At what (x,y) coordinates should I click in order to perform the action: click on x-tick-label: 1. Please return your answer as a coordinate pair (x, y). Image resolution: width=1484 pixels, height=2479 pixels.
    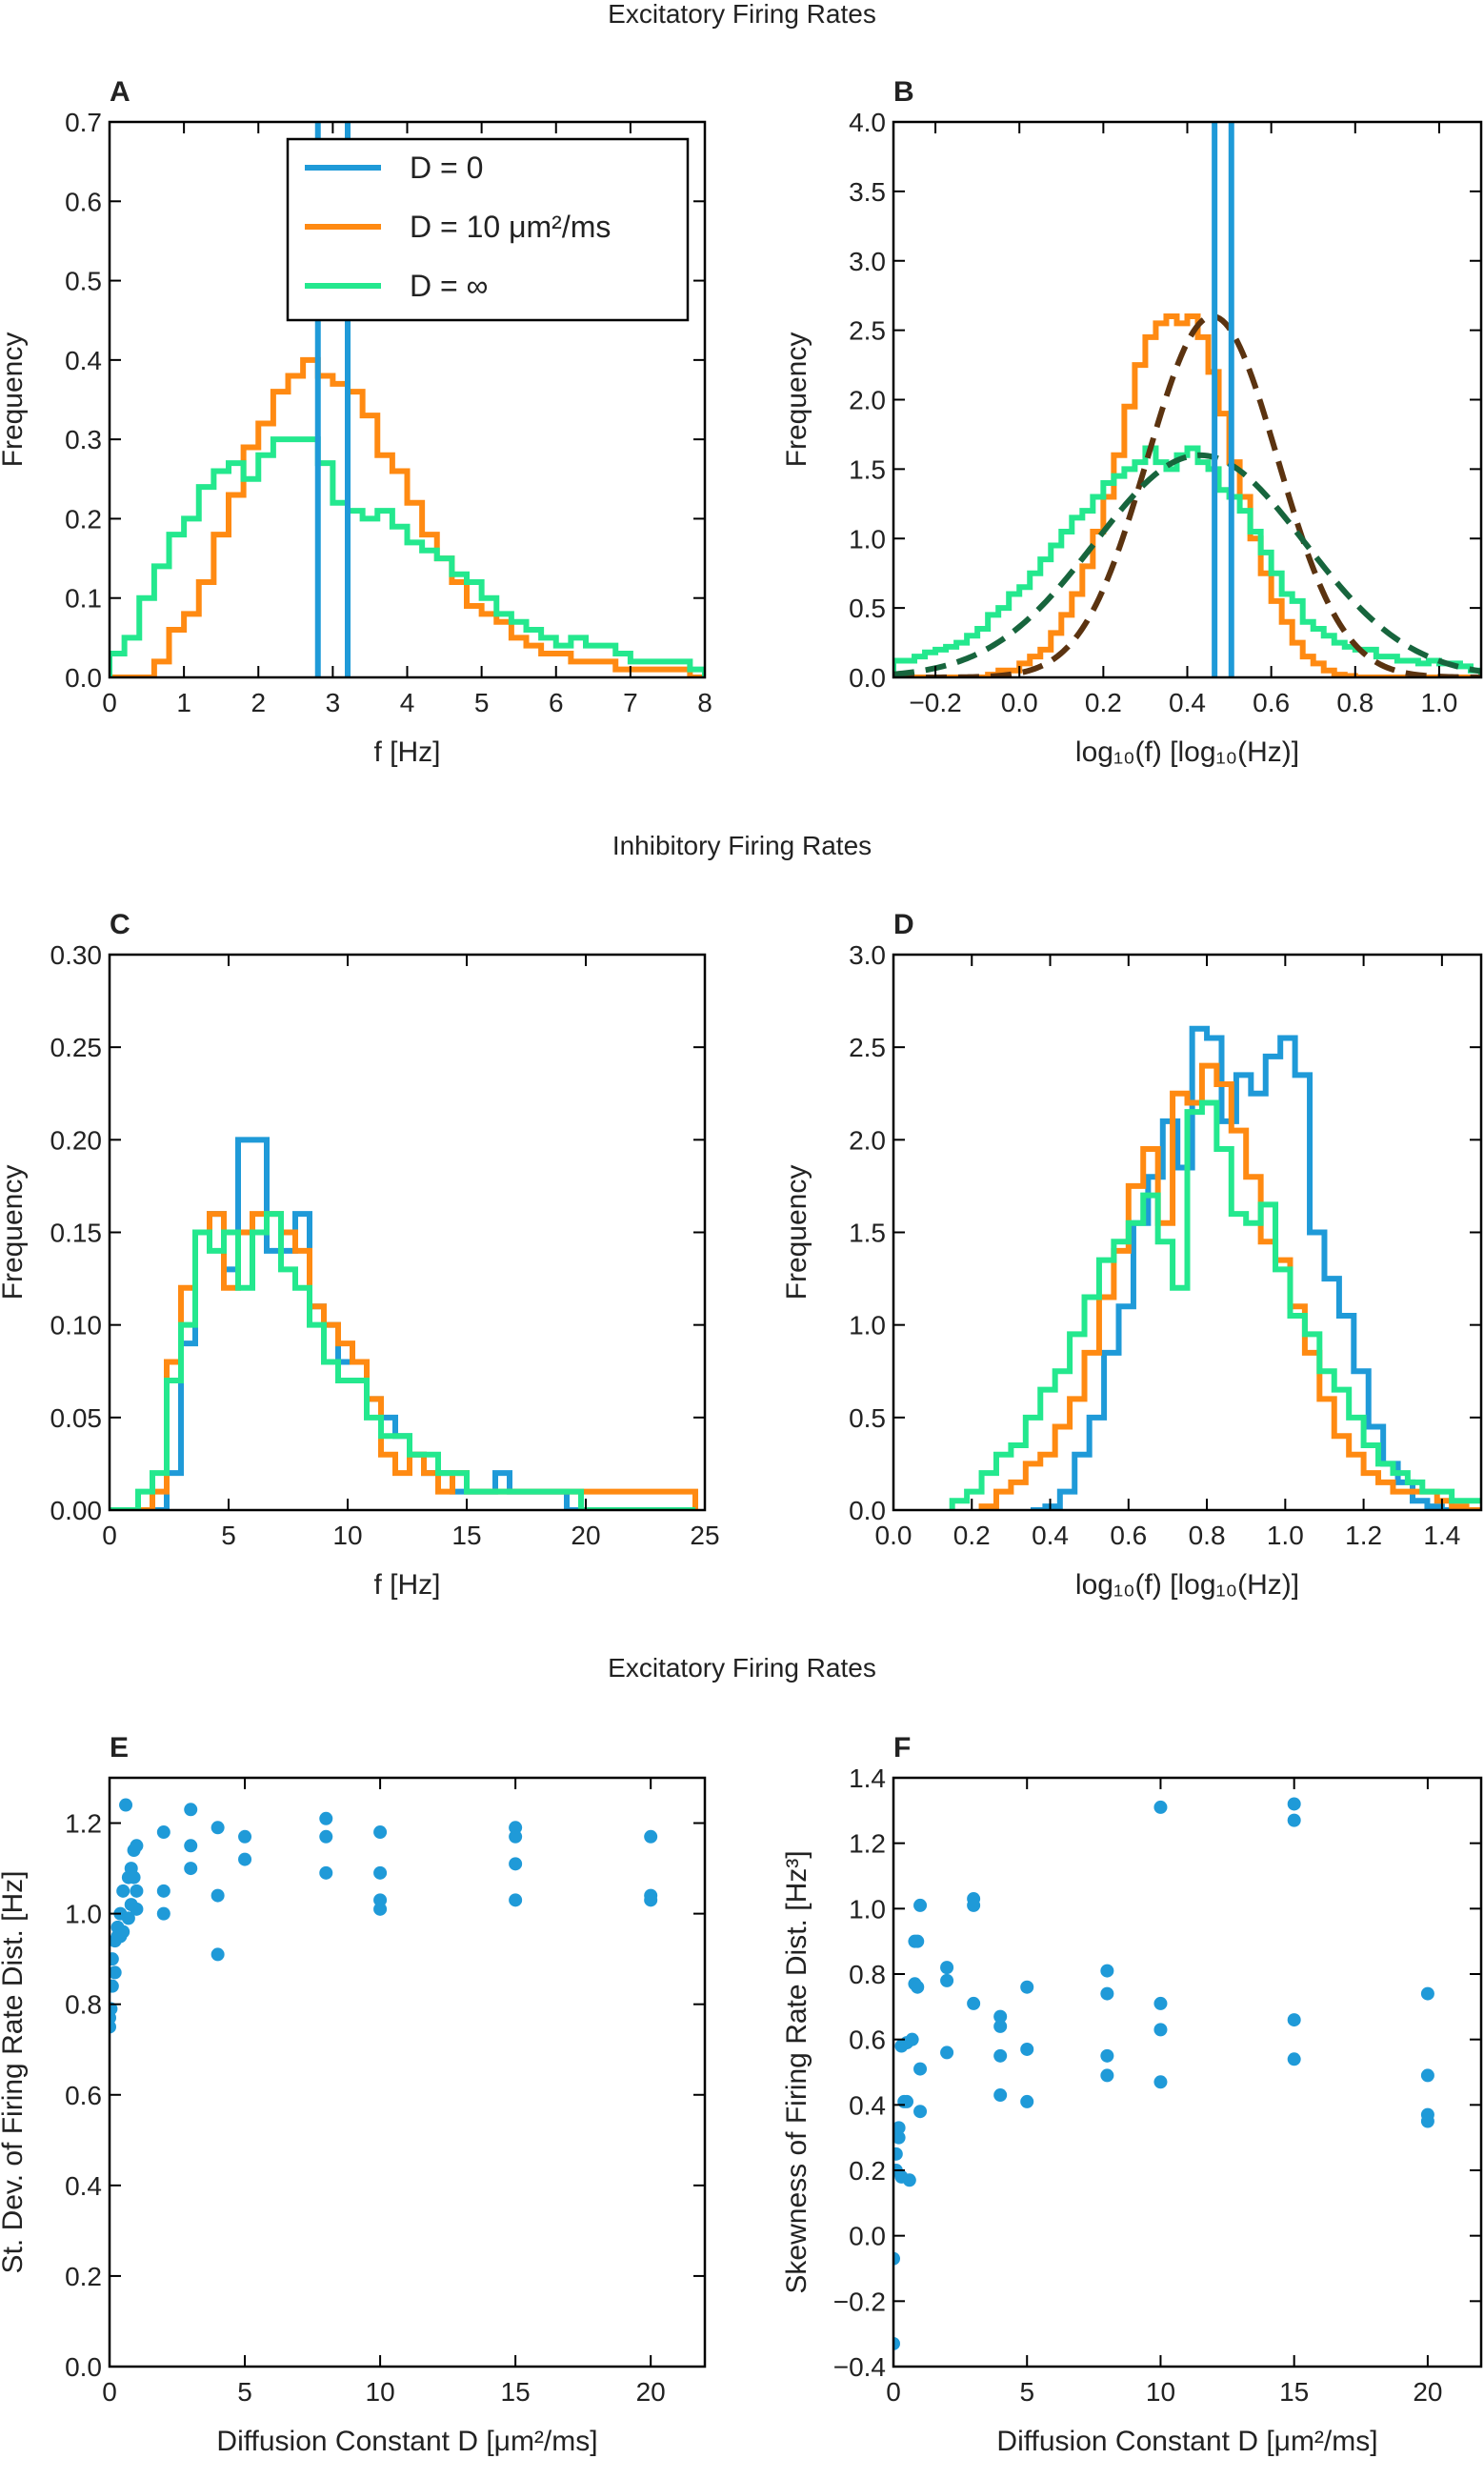
    Looking at the image, I should click on (183, 702).